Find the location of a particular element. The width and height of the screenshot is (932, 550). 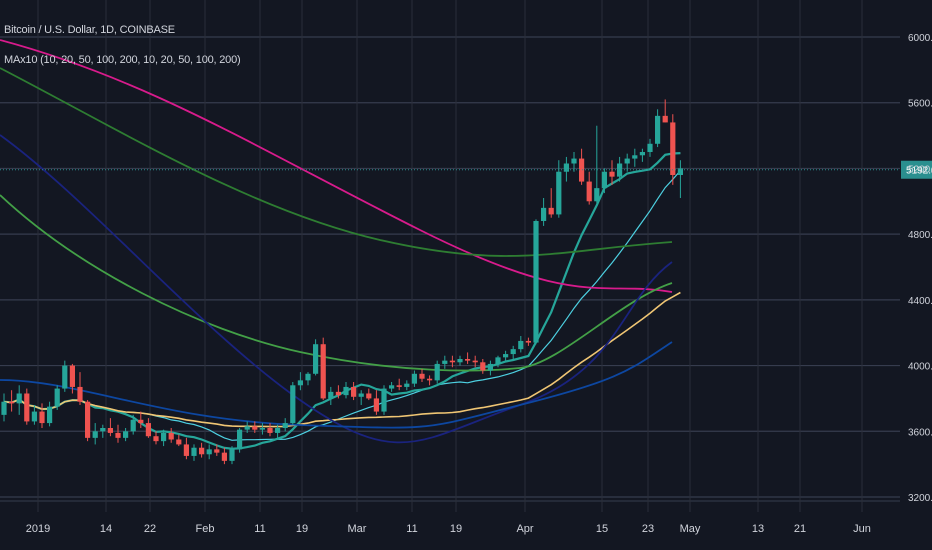

x-tick-label: Mar is located at coordinates (357, 529).